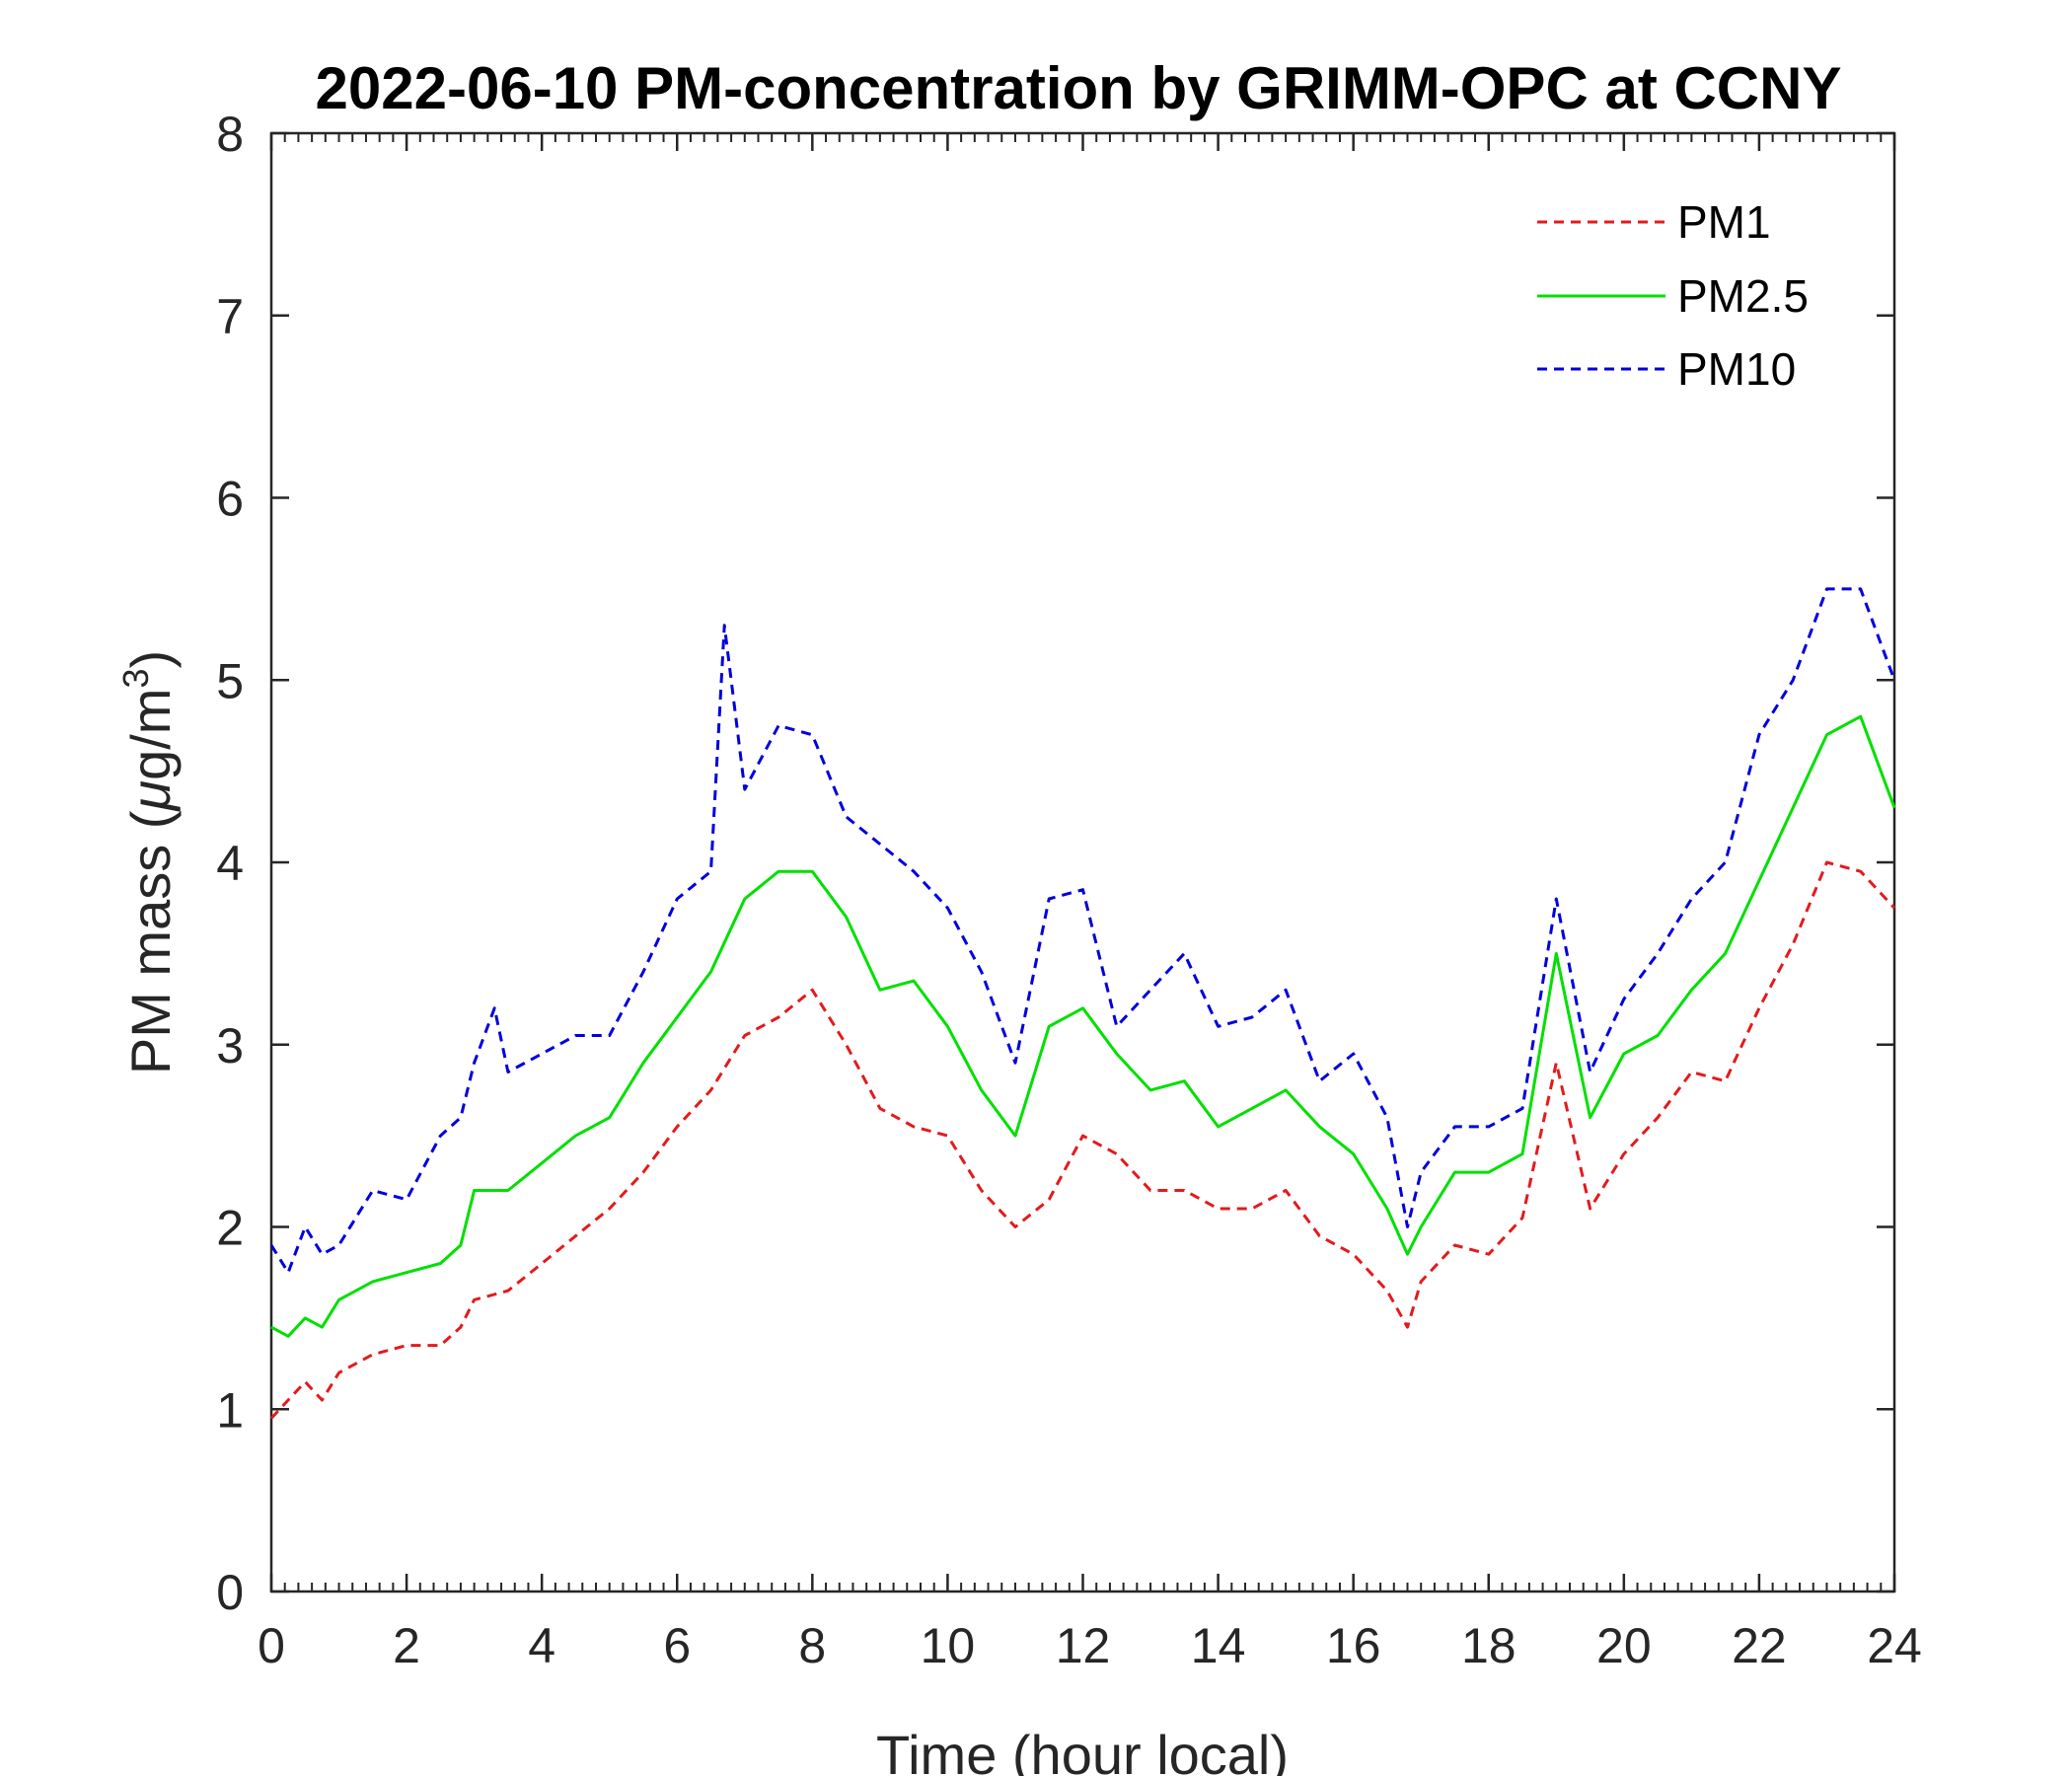  I want to click on x-tick-label: 2, so click(407, 1646).